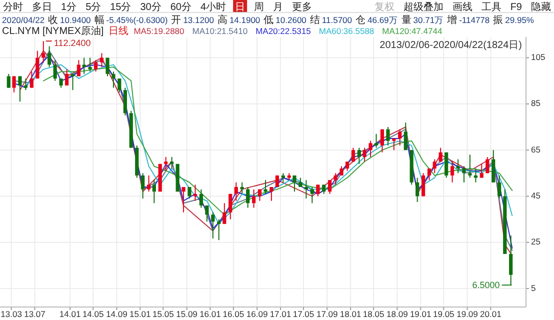 The width and height of the screenshot is (554, 320). Describe the element at coordinates (491, 314) in the screenshot. I see `x-tick-label: 20.01` at that location.